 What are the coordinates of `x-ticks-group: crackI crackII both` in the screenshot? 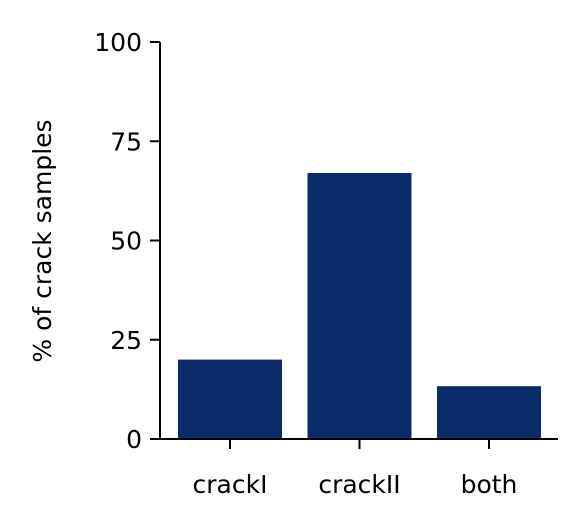 It's located at (355, 469).